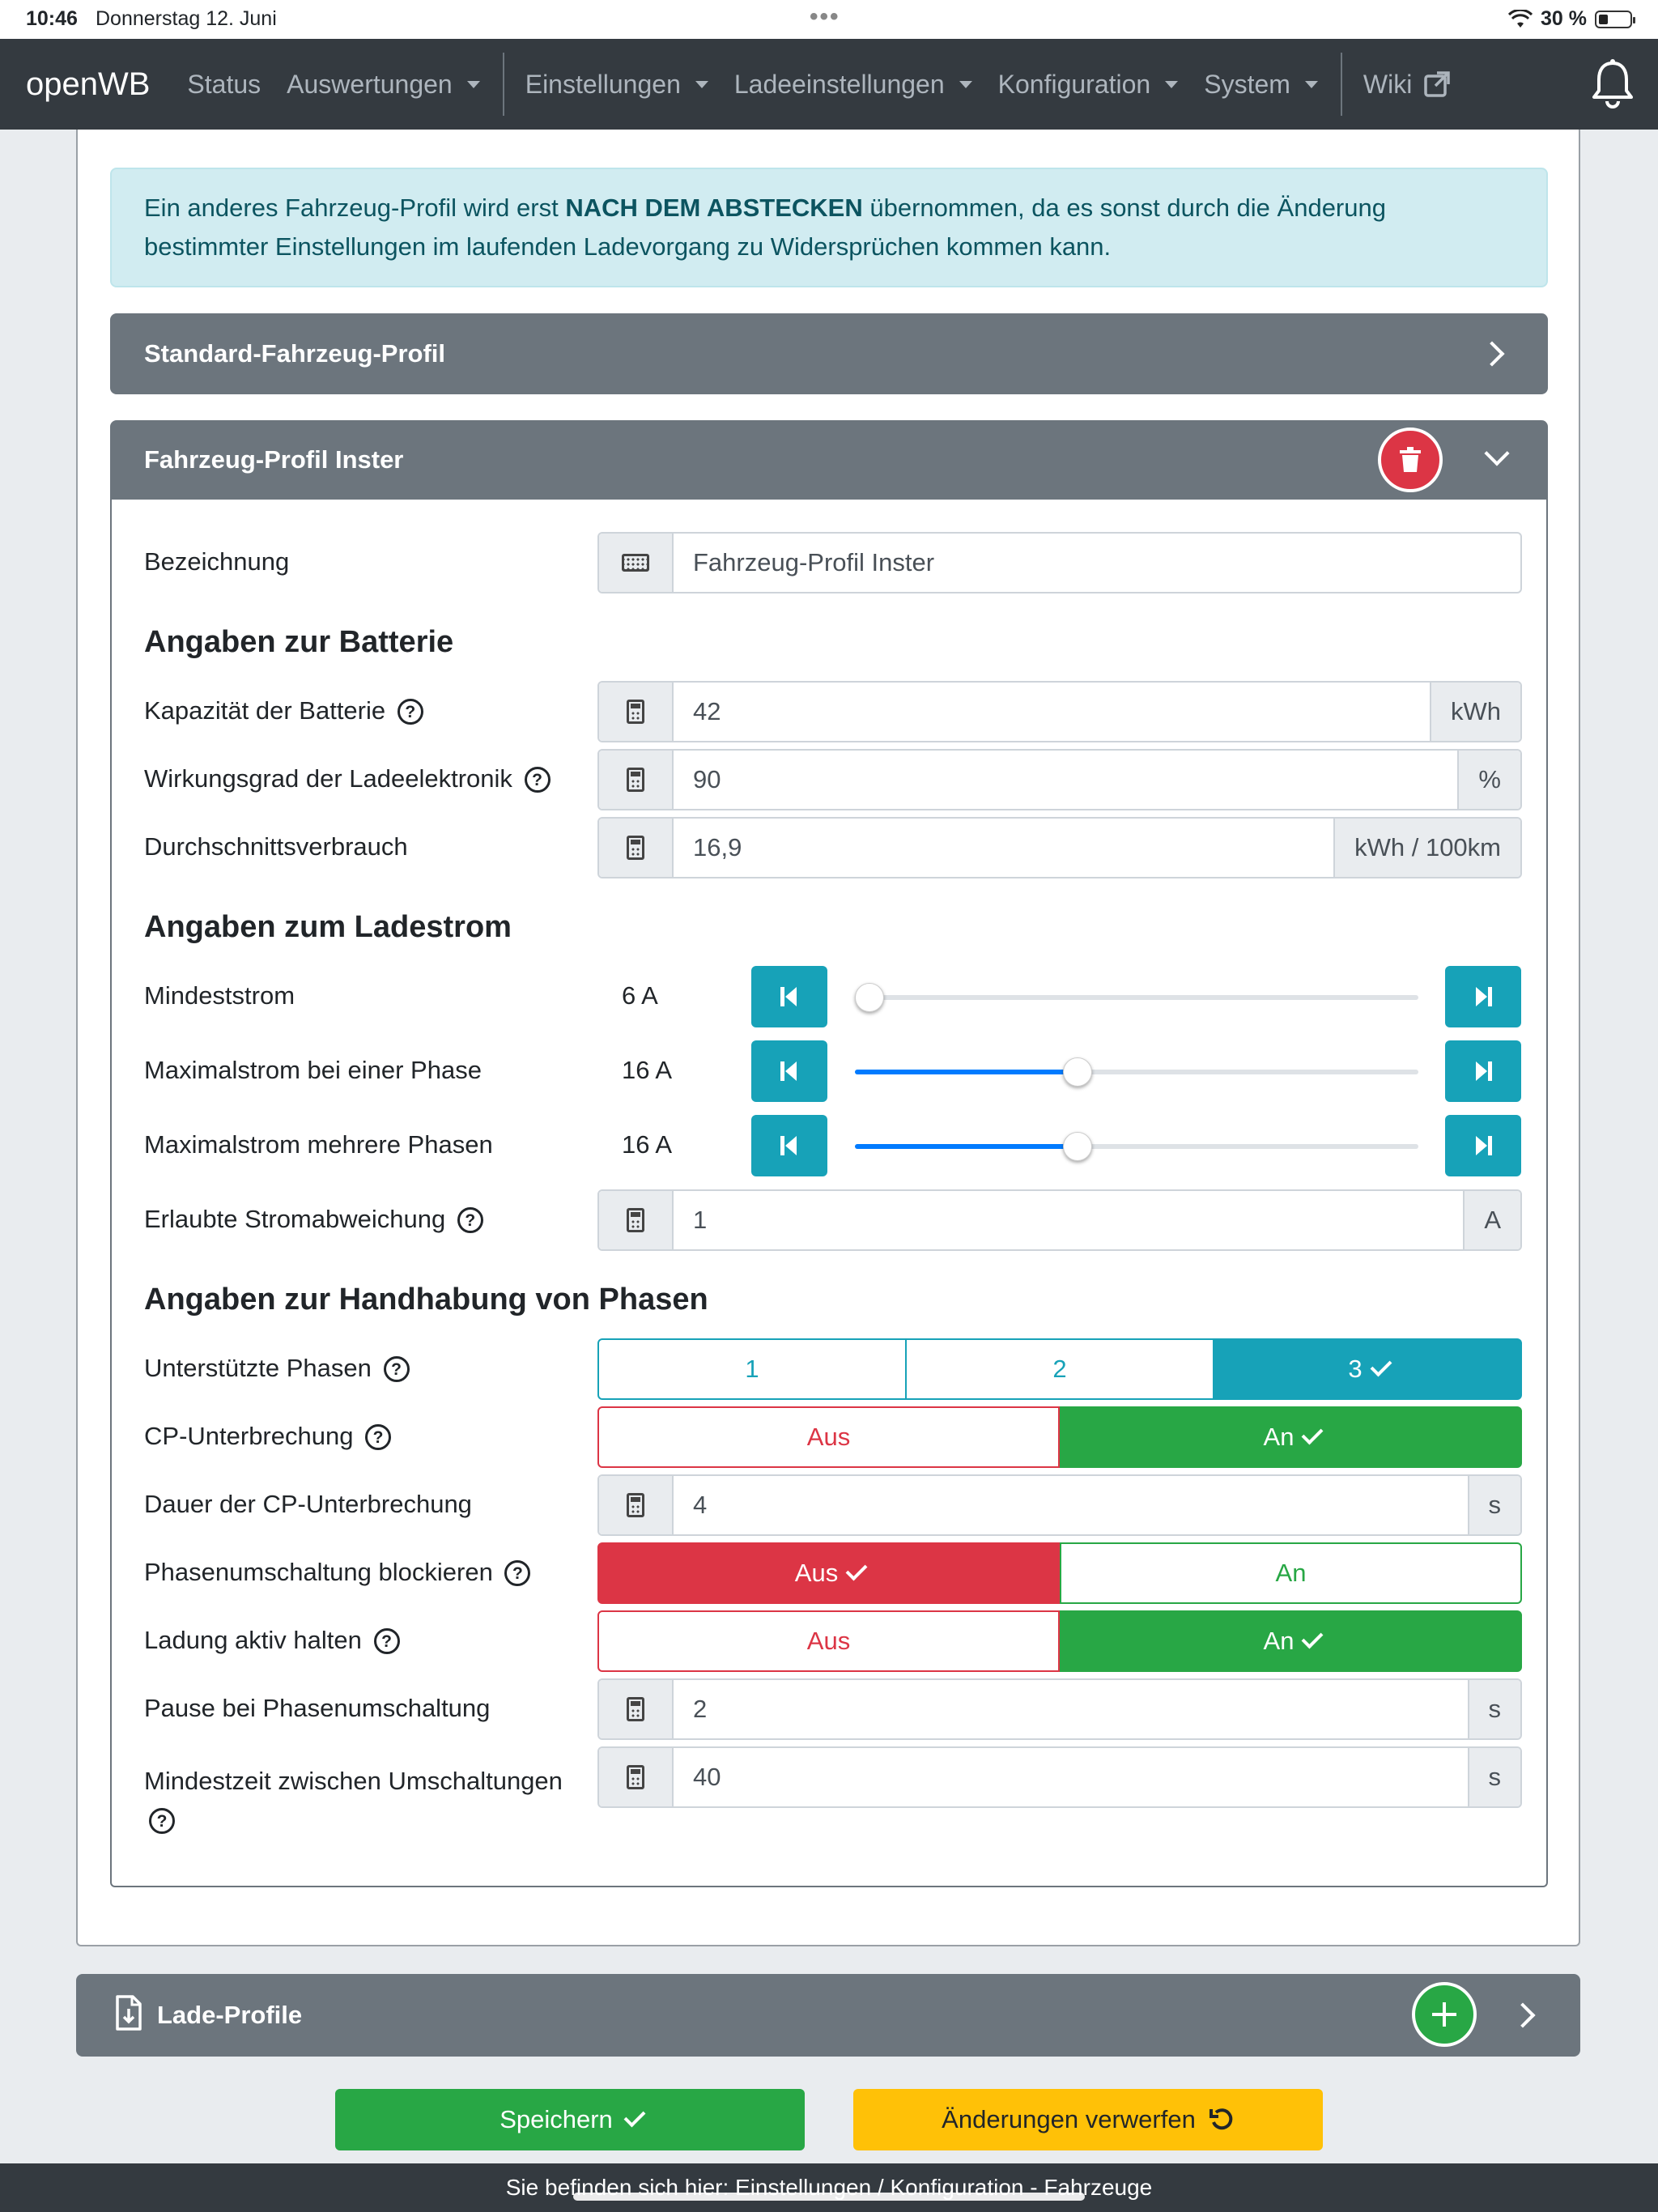  What do you see at coordinates (318, 1572) in the screenshot?
I see `label-text: Phasenumschaltung blockieren` at bounding box center [318, 1572].